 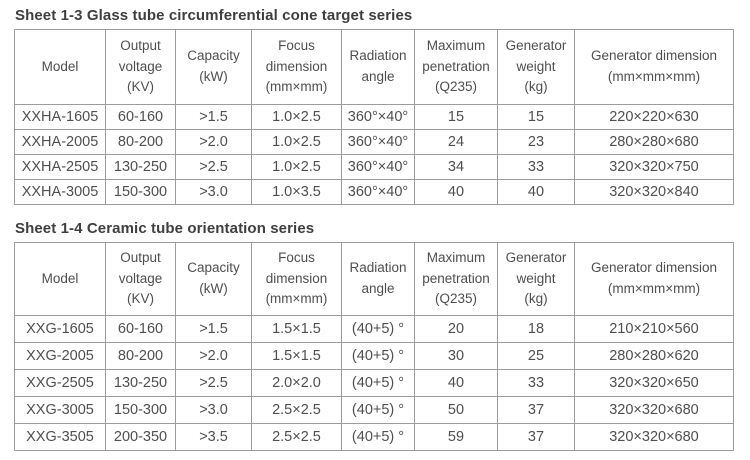 What do you see at coordinates (60, 167) in the screenshot?
I see `cell-model: XXHA-2505` at bounding box center [60, 167].